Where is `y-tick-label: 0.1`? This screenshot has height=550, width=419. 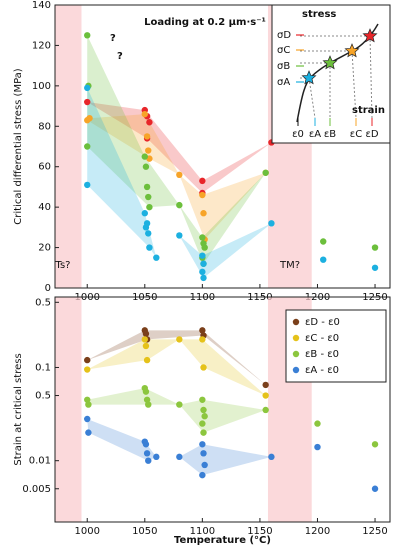 y-tick-label: 0.1 is located at coordinates (43, 367).